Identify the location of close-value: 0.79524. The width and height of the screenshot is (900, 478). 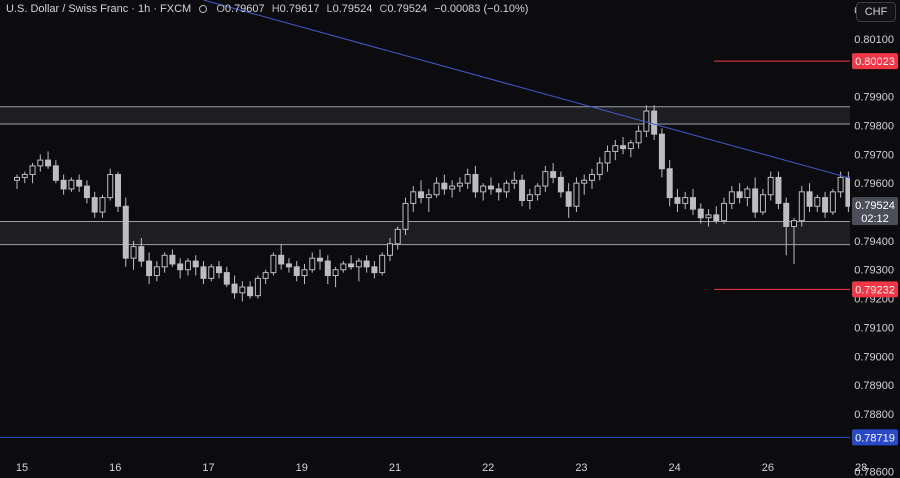
(407, 9).